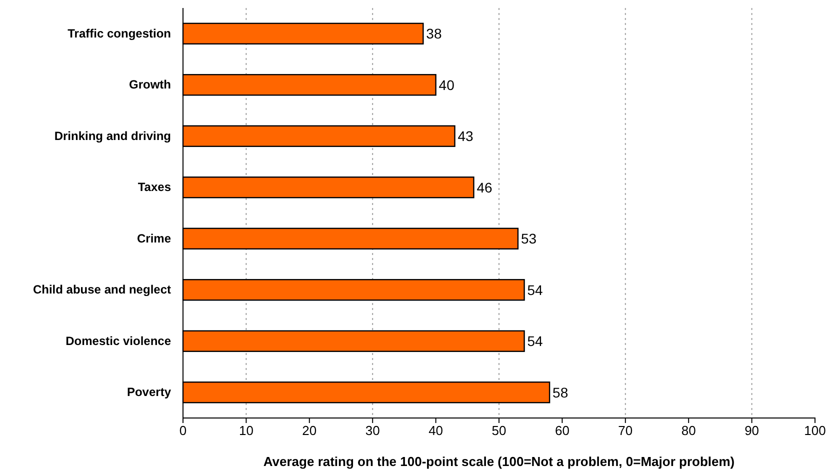  Describe the element at coordinates (119, 33) in the screenshot. I see `y-tick-label: Traffic congestion` at that location.